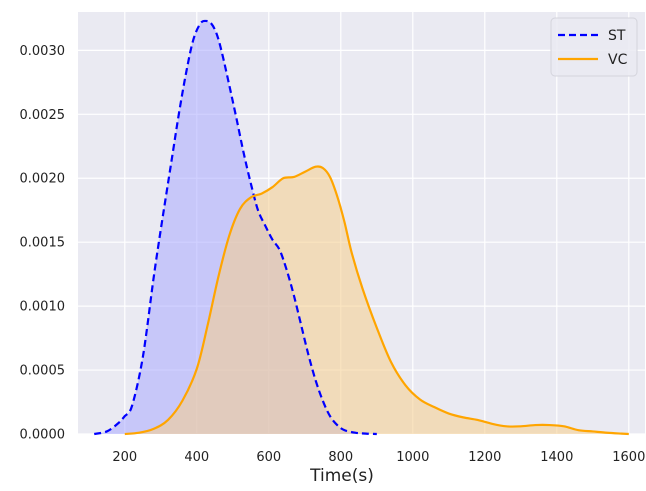 This screenshot has height=491, width=646. I want to click on x-tick-label: 1200, so click(484, 457).